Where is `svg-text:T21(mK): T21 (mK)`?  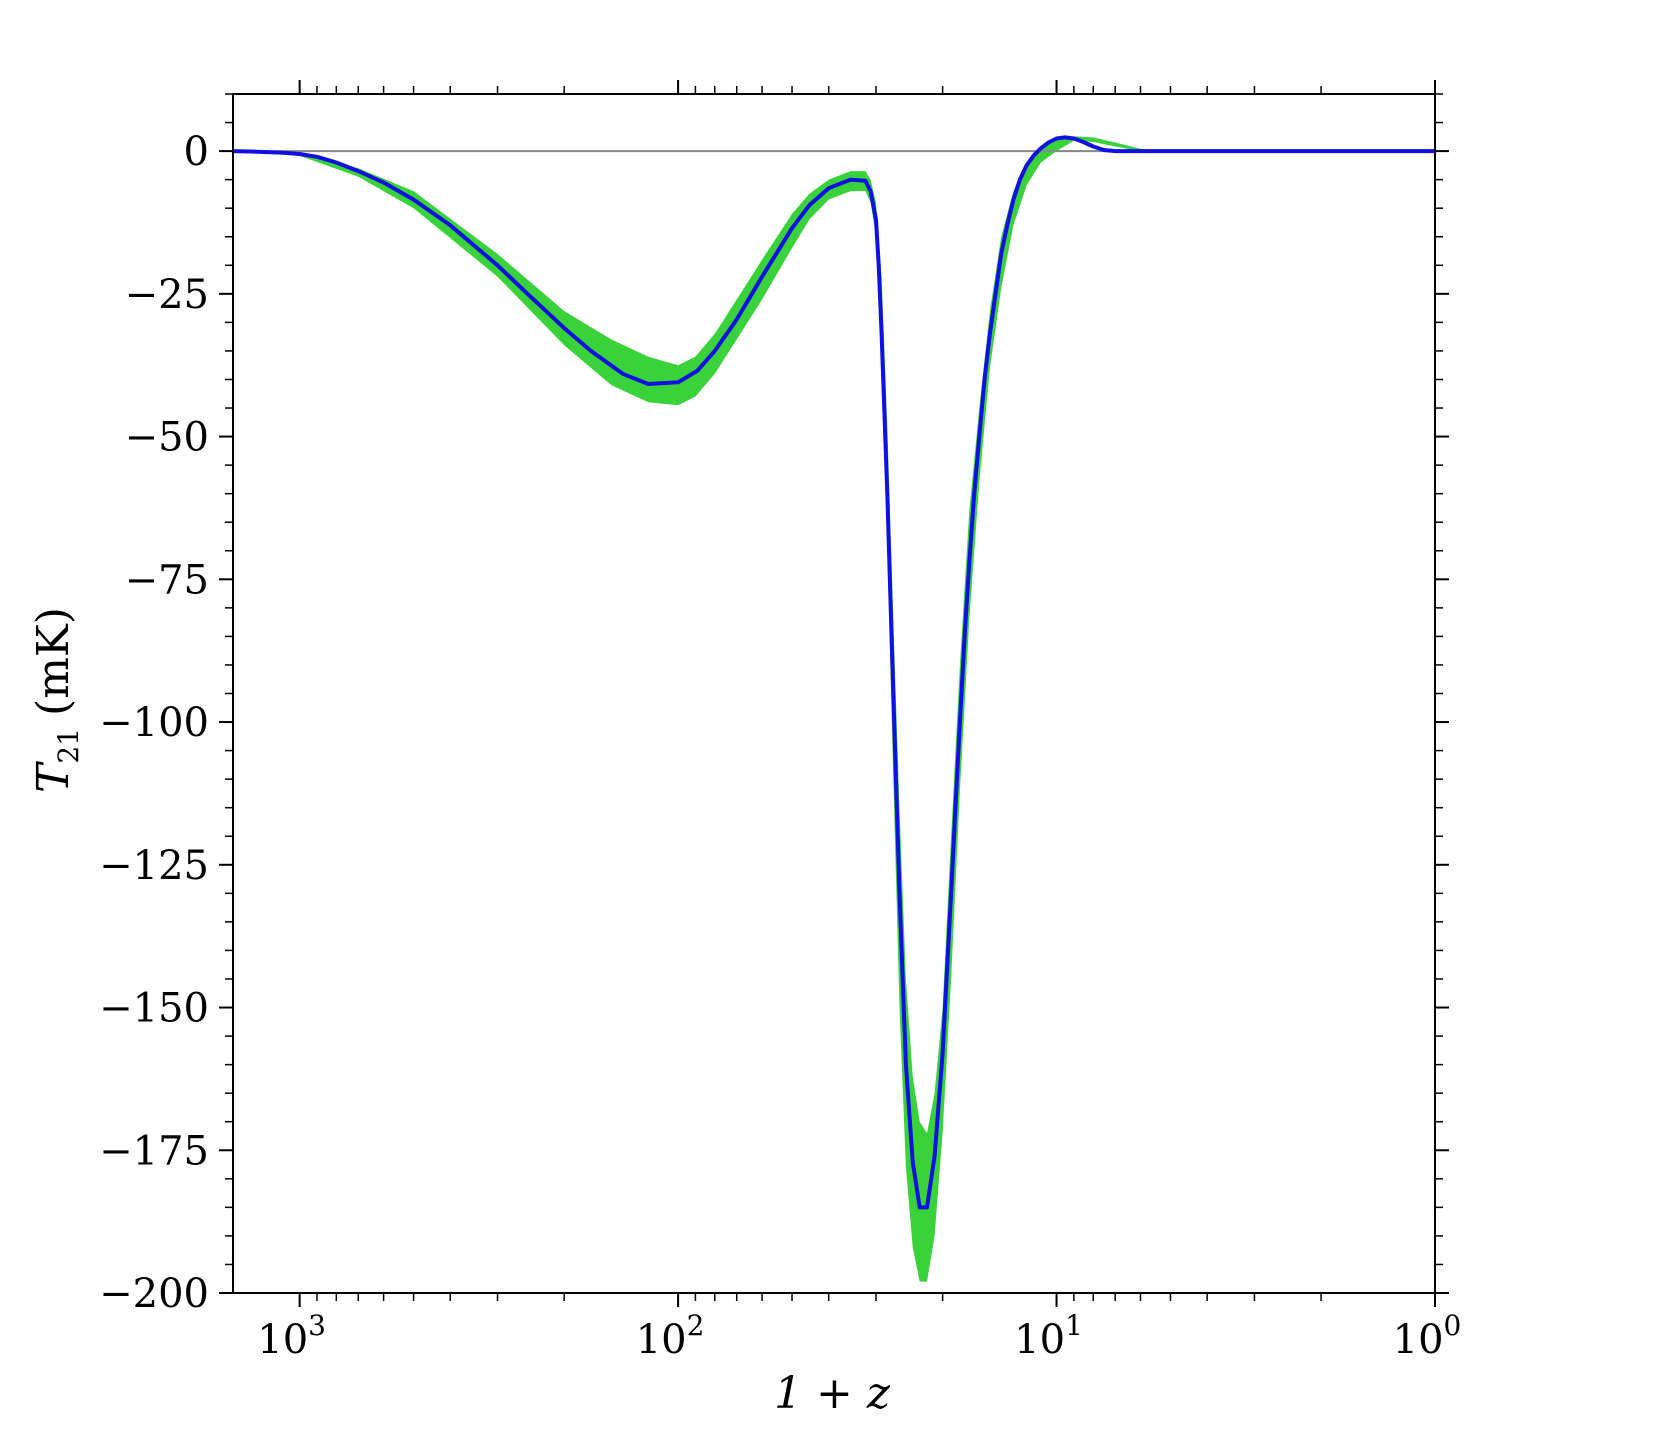
svg-text:T21(mK): T21 (mK) is located at coordinates (56, 700).